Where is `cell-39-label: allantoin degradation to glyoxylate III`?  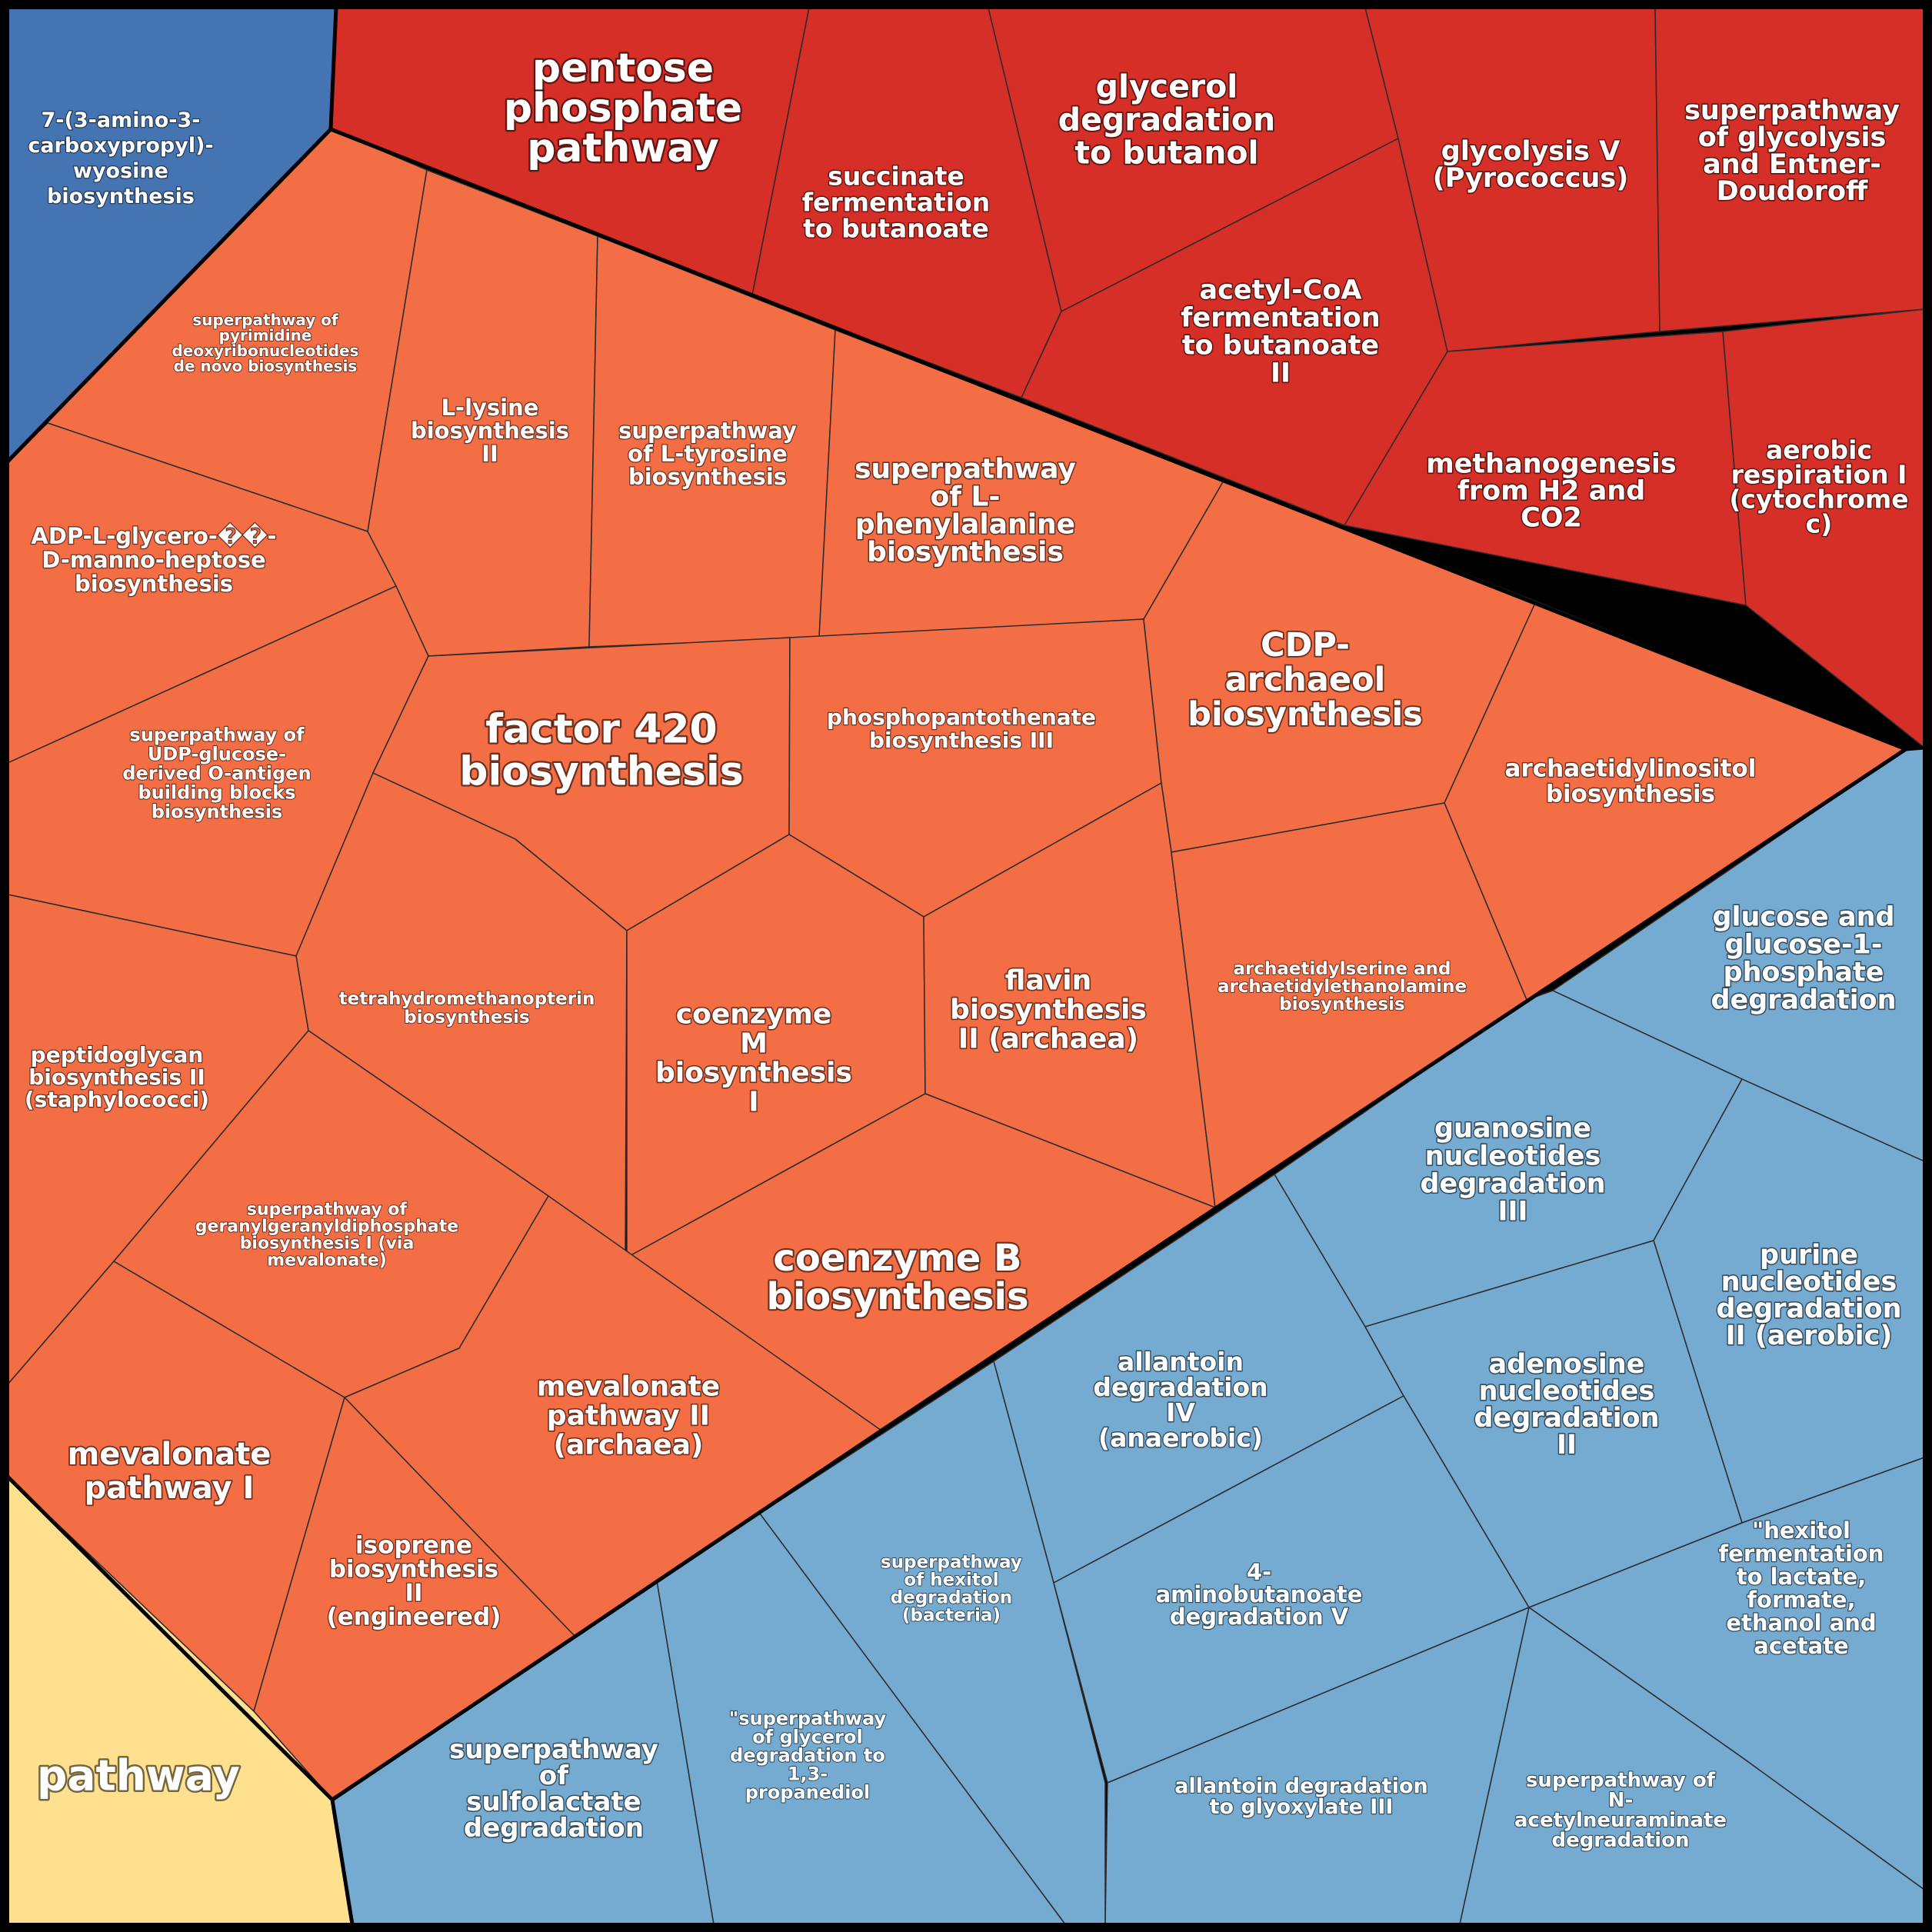
cell-39-label: allantoin degradation to glyoxylate III is located at coordinates (1300, 1796).